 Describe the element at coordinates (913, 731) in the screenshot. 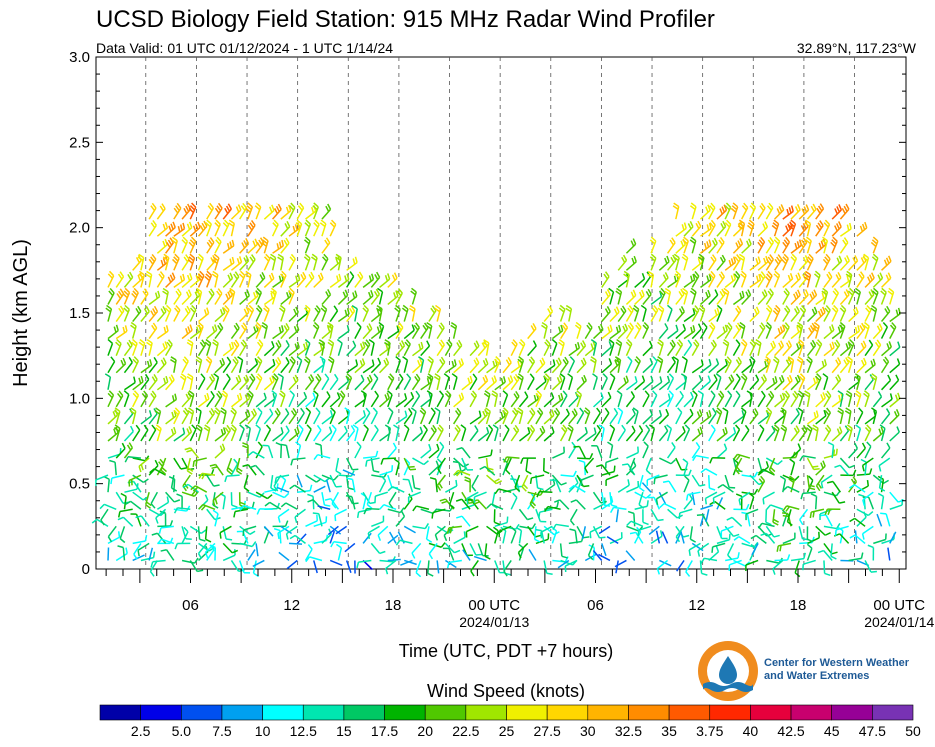

I see `colorbar-label: 50` at that location.